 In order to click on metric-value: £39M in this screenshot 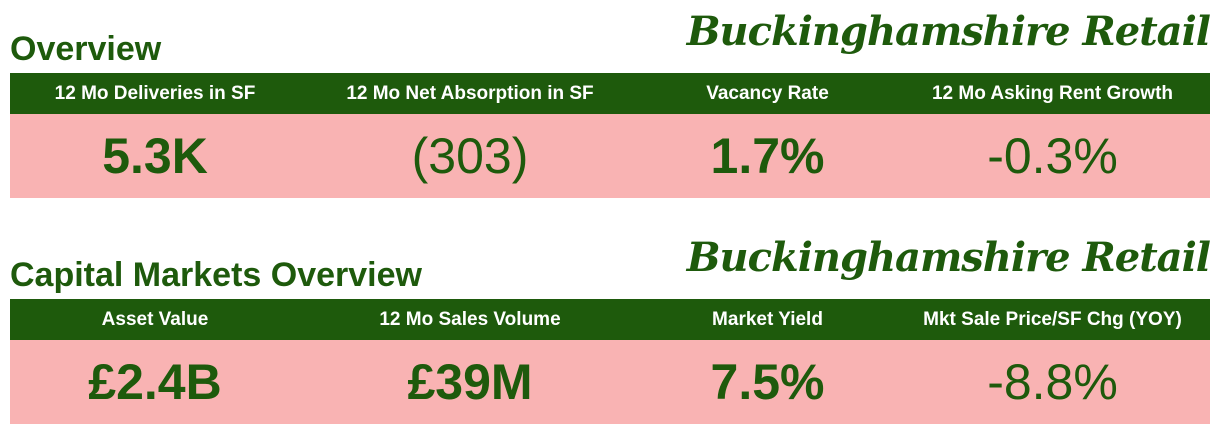, I will do `click(470, 382)`.